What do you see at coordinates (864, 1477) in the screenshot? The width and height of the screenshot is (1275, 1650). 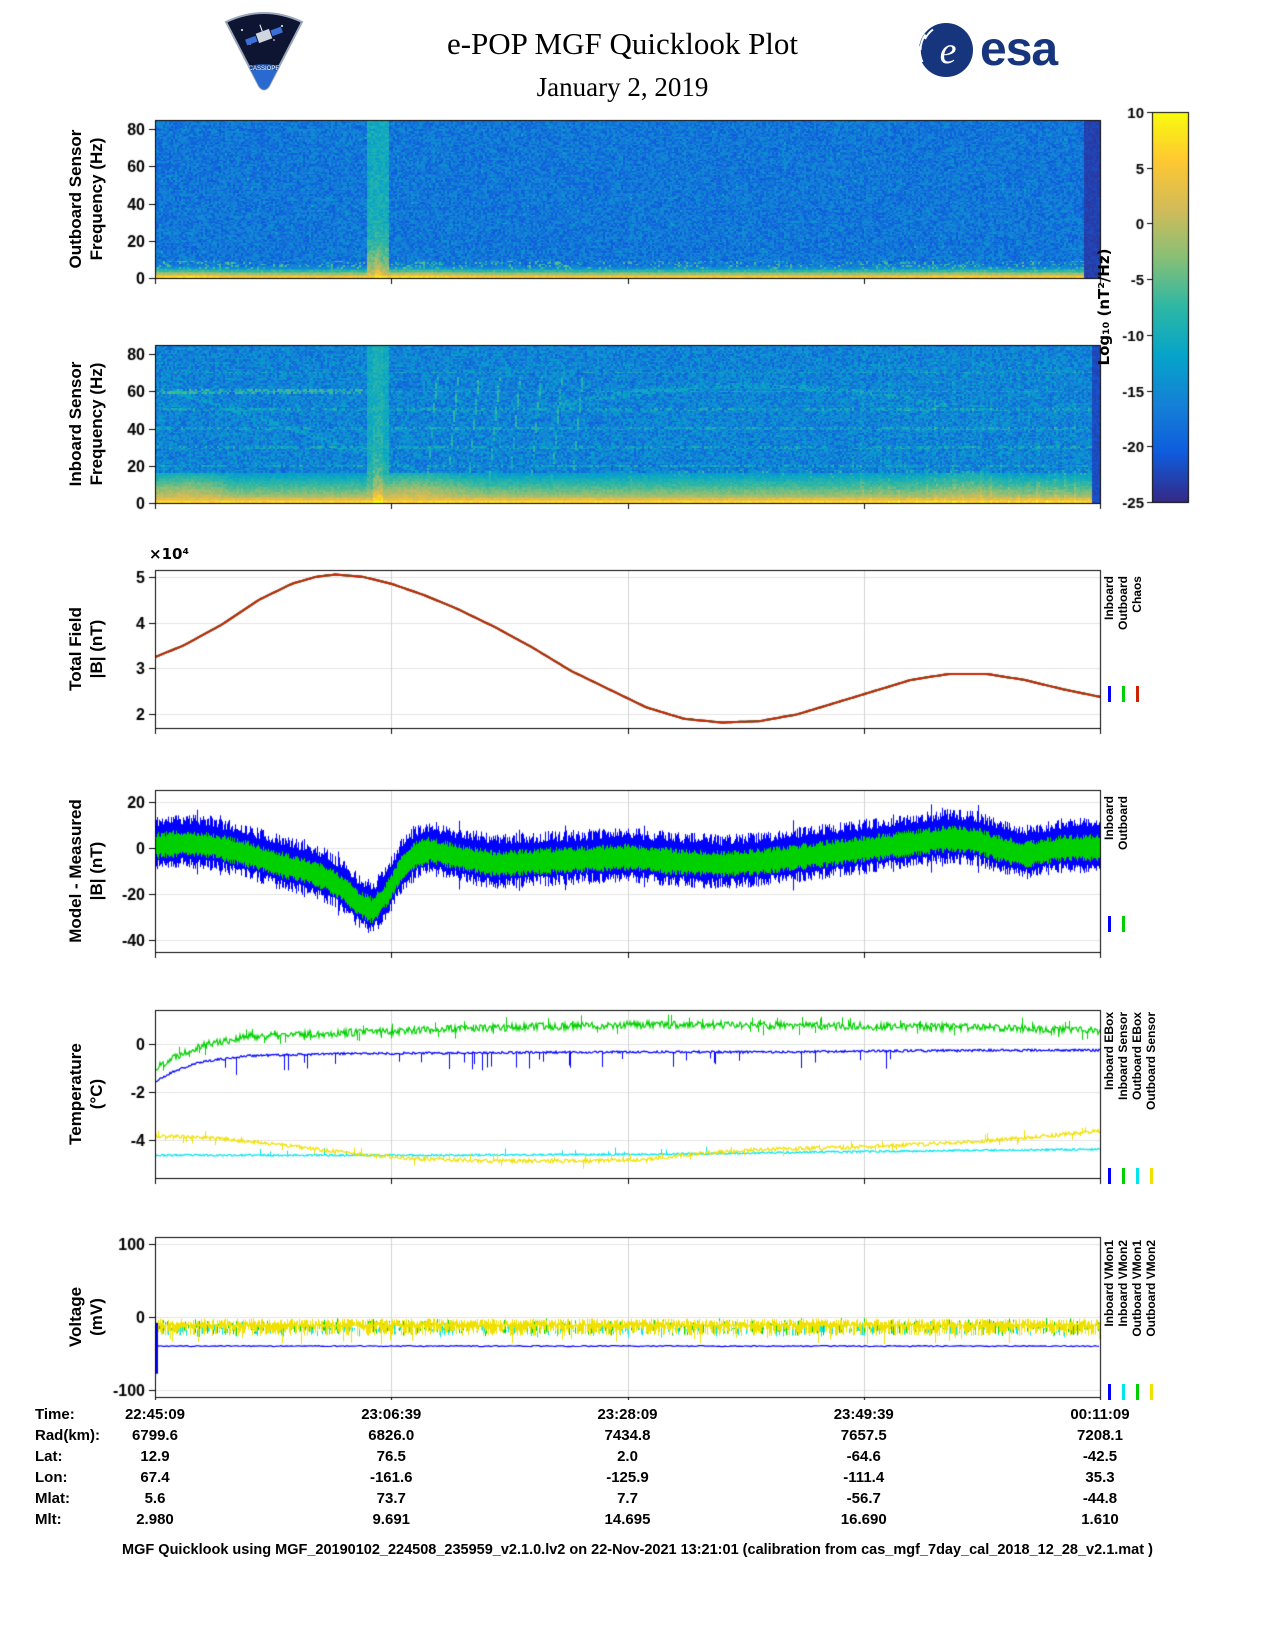 I see `ephemeris-value: -111.4` at bounding box center [864, 1477].